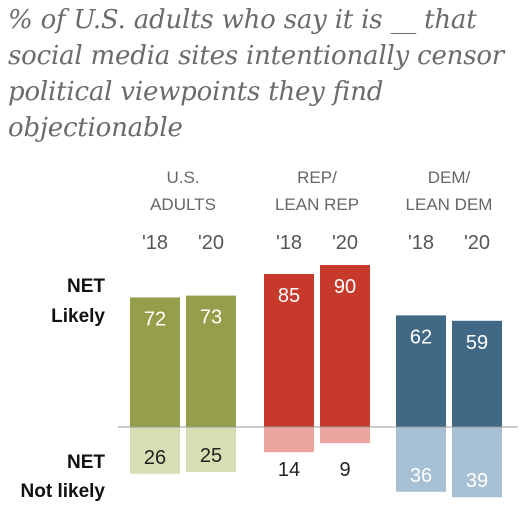 The image size is (520, 520). Describe the element at coordinates (344, 470) in the screenshot. I see `value-label-not-likely-1-1: 9` at that location.